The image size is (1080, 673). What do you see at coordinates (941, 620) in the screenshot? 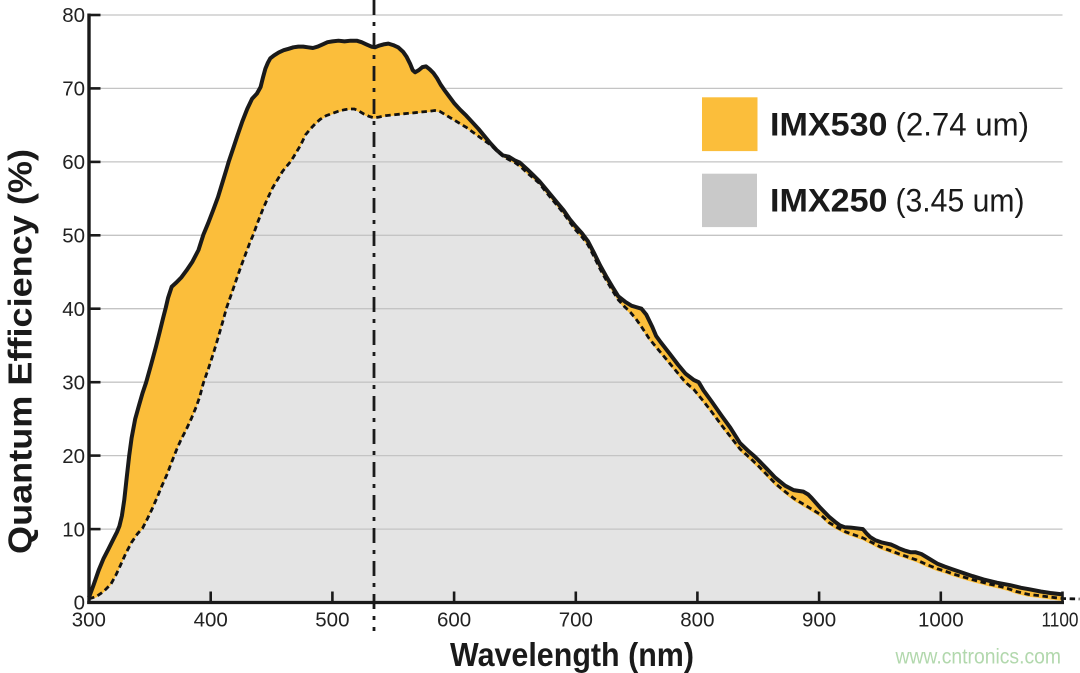
I see `svg-text: 1000` at bounding box center [941, 620].